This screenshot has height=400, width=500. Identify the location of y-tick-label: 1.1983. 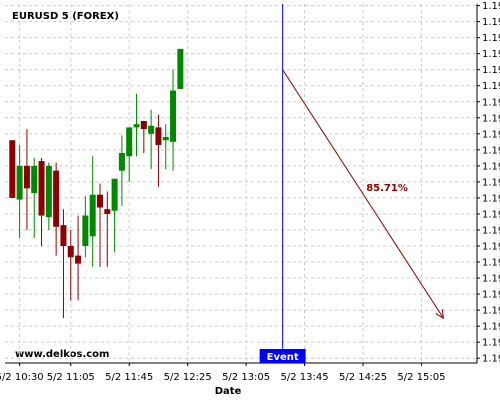
(491, 70).